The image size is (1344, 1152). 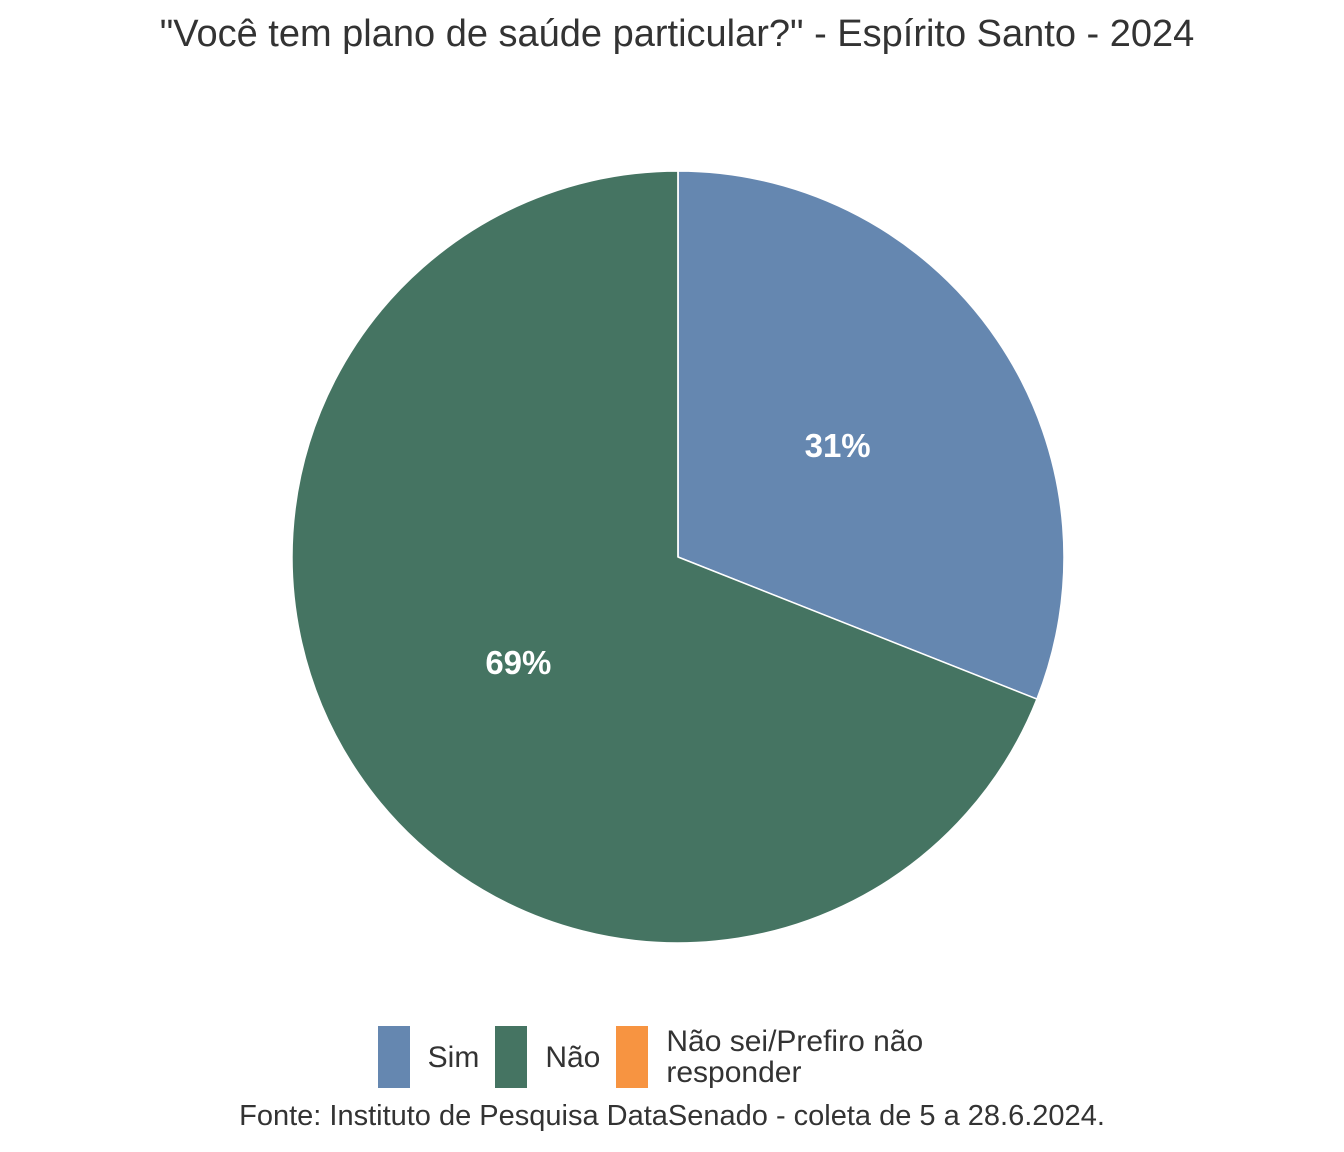 I want to click on data-label: 31%, so click(x=838, y=445).